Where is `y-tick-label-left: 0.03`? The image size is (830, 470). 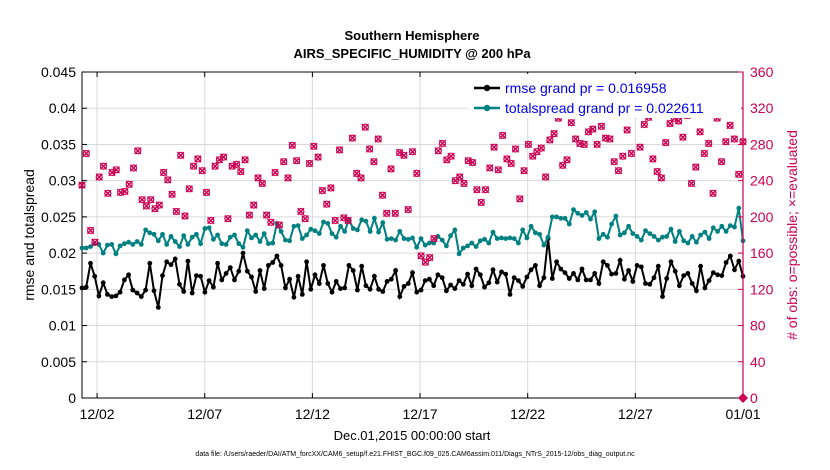
y-tick-label-left: 0.03 is located at coordinates (62, 181).